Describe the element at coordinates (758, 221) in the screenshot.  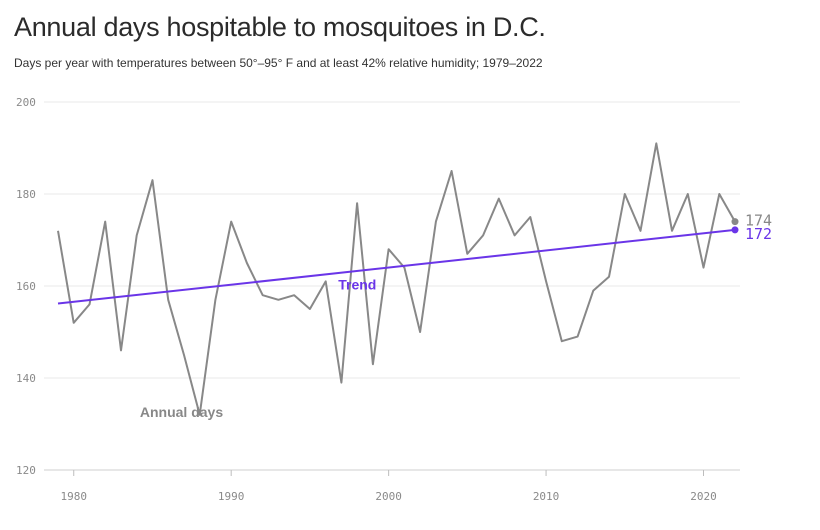
I see `annual-days-end-label: 174` at that location.